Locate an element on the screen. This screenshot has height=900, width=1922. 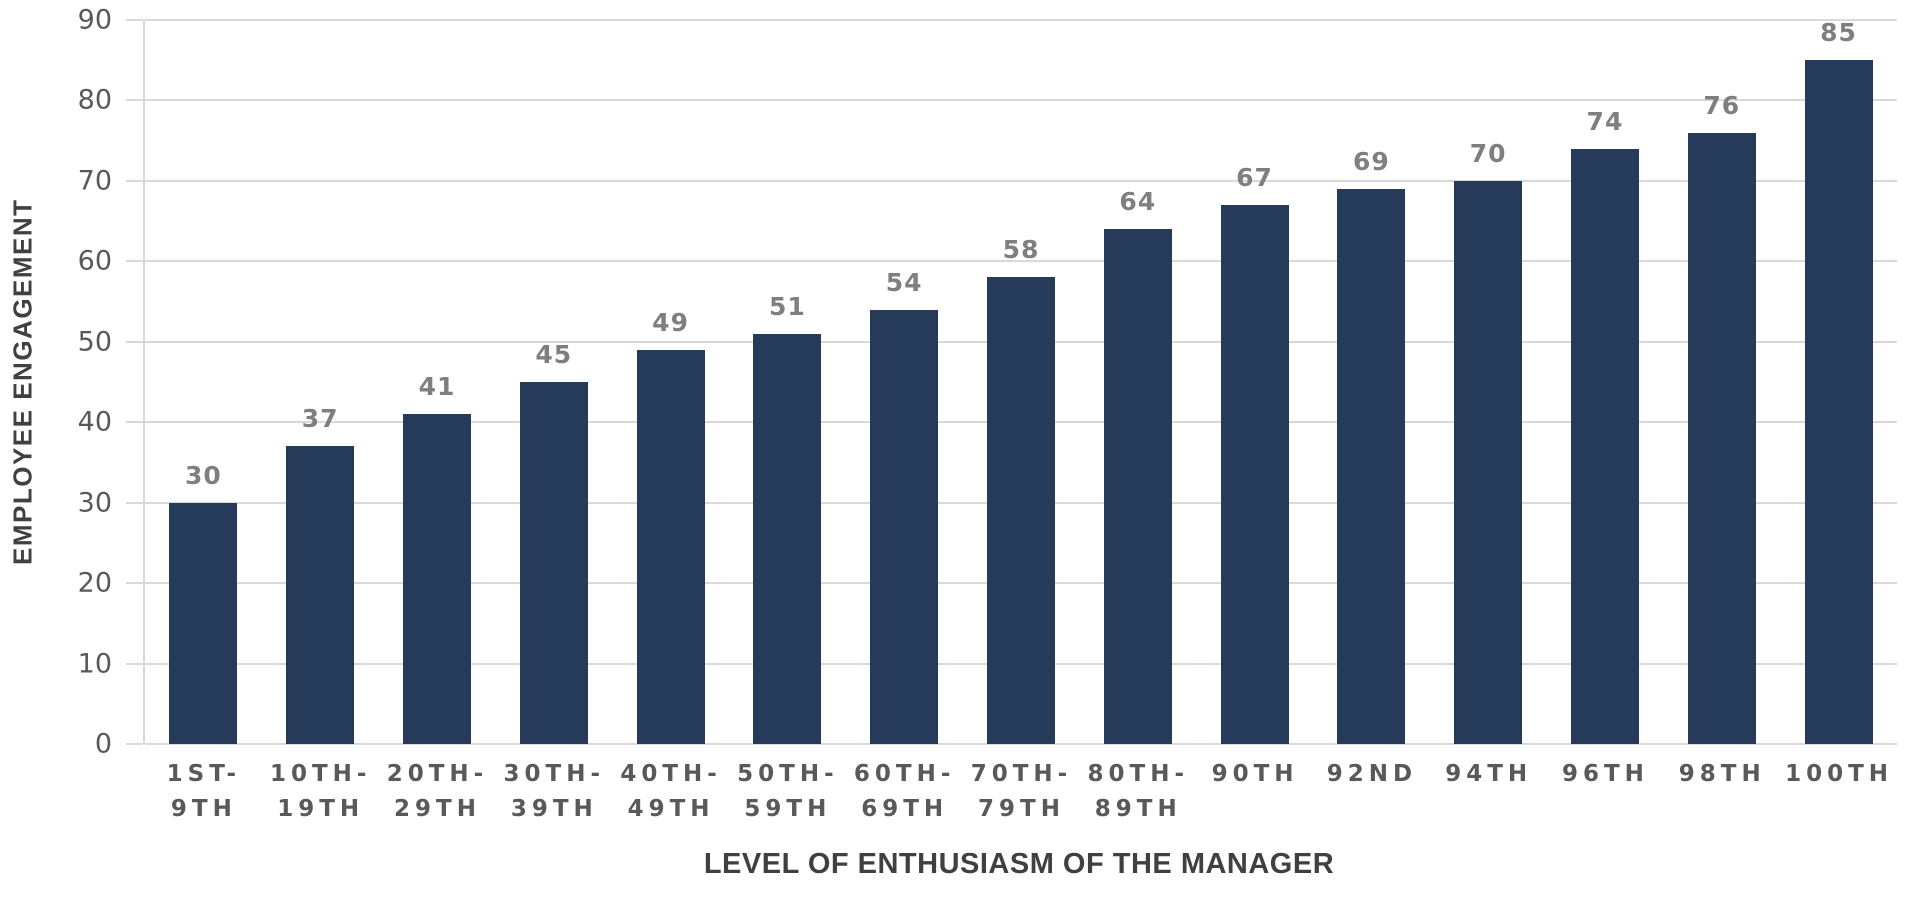
x-tick-label: 60TH- 69TH is located at coordinates (902, 792).